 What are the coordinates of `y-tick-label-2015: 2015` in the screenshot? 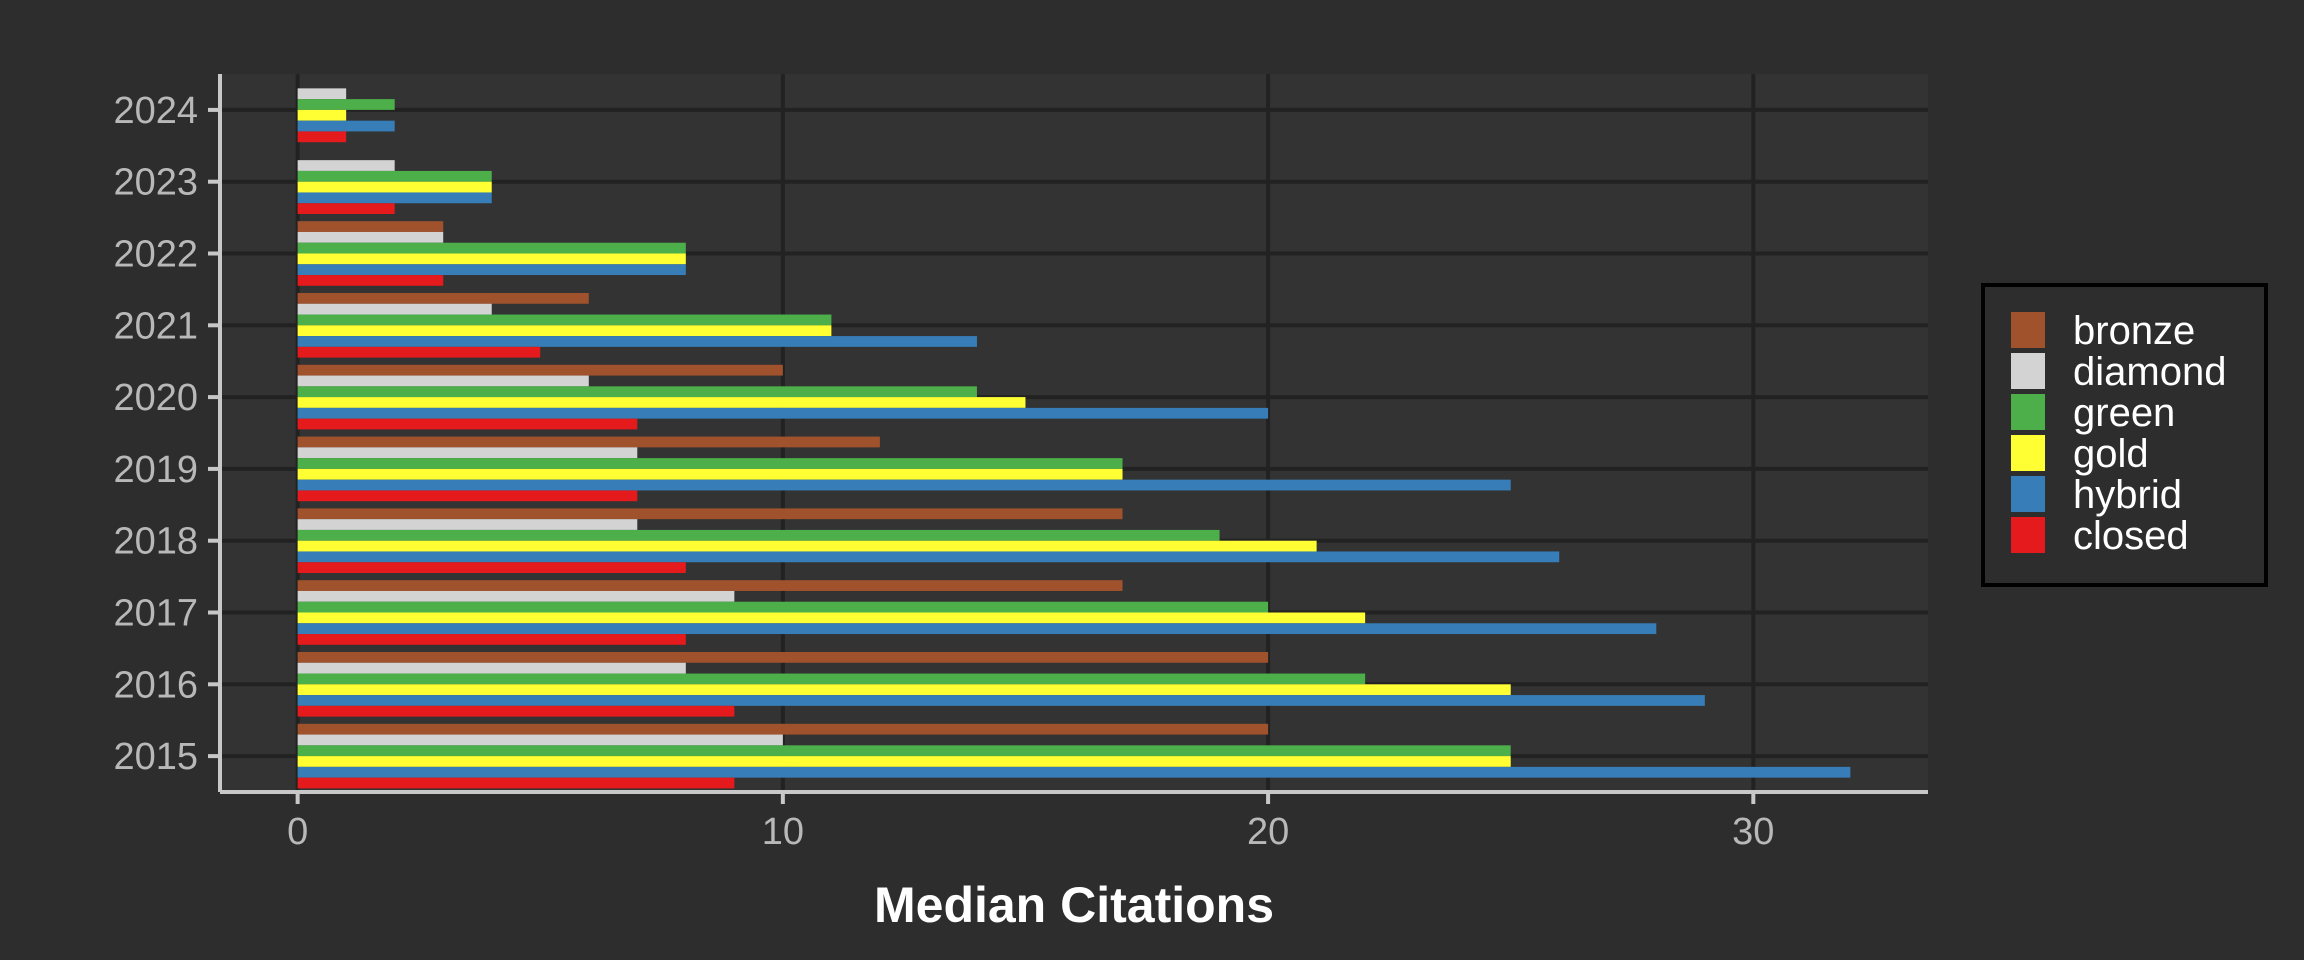 It's located at (155, 757).